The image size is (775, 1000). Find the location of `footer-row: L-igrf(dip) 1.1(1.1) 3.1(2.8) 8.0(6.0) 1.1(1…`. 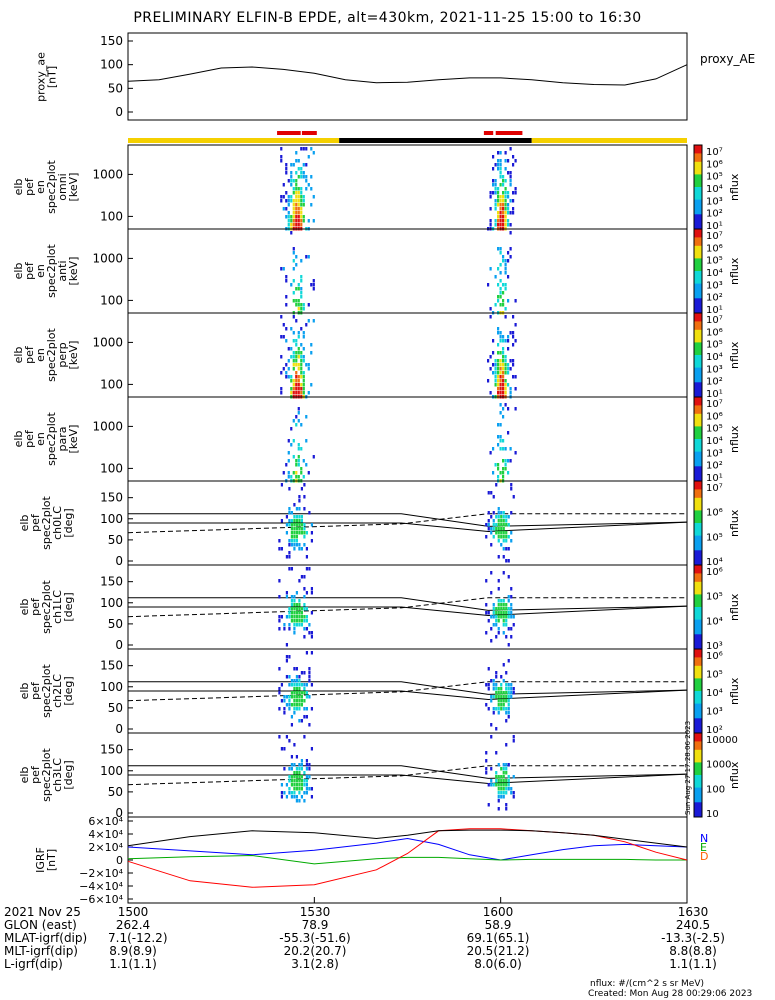

footer-row: L-igrf(dip) 1.1(1.1) 3.1(2.8) 8.0(6.0) 1.1(1… is located at coordinates (387, 964).